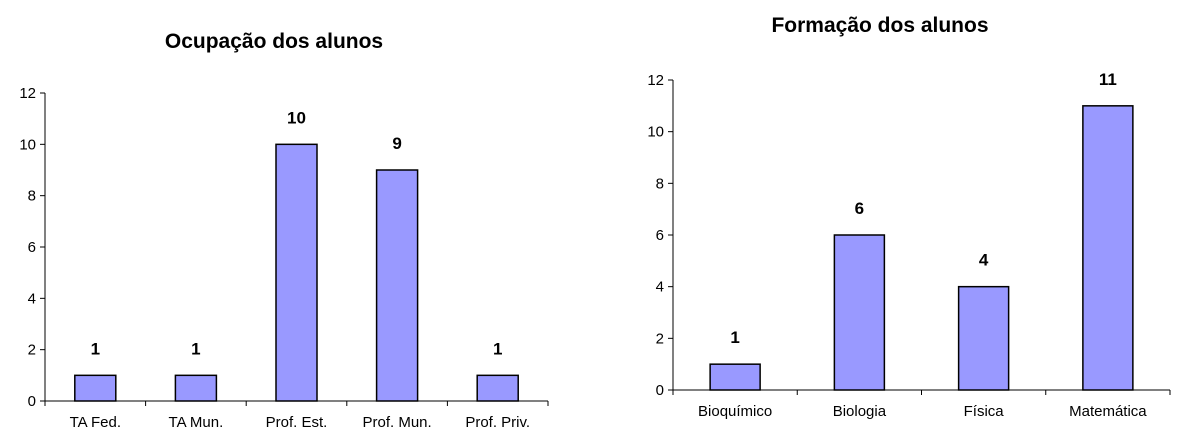  Describe the element at coordinates (296, 117) in the screenshot. I see `data-label: 10` at that location.